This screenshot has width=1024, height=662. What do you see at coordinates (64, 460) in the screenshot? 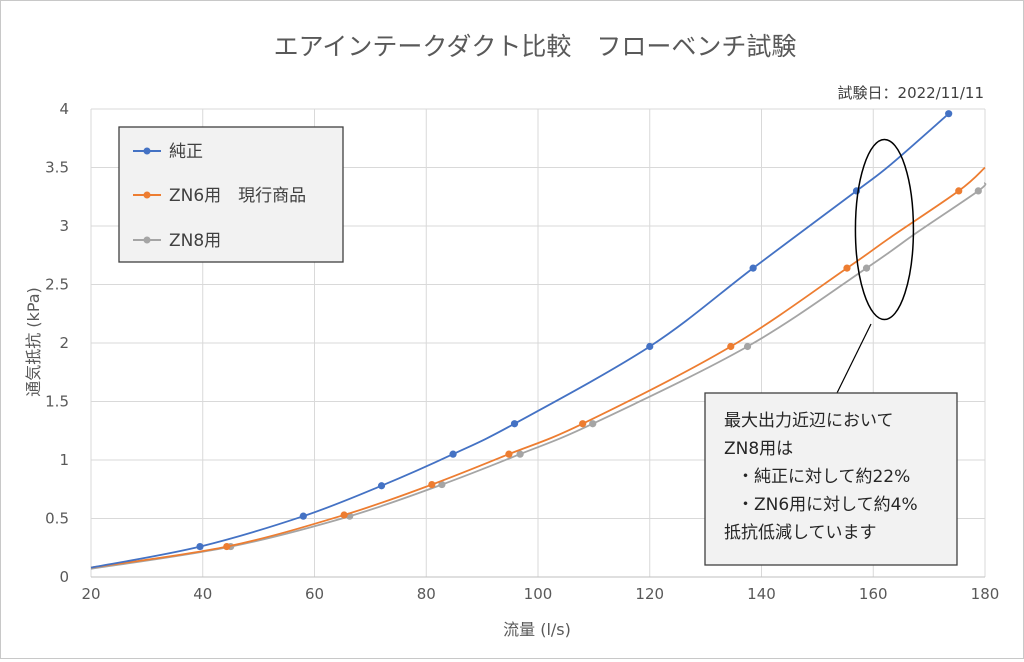
I see `y-tick-label: 1` at bounding box center [64, 460].